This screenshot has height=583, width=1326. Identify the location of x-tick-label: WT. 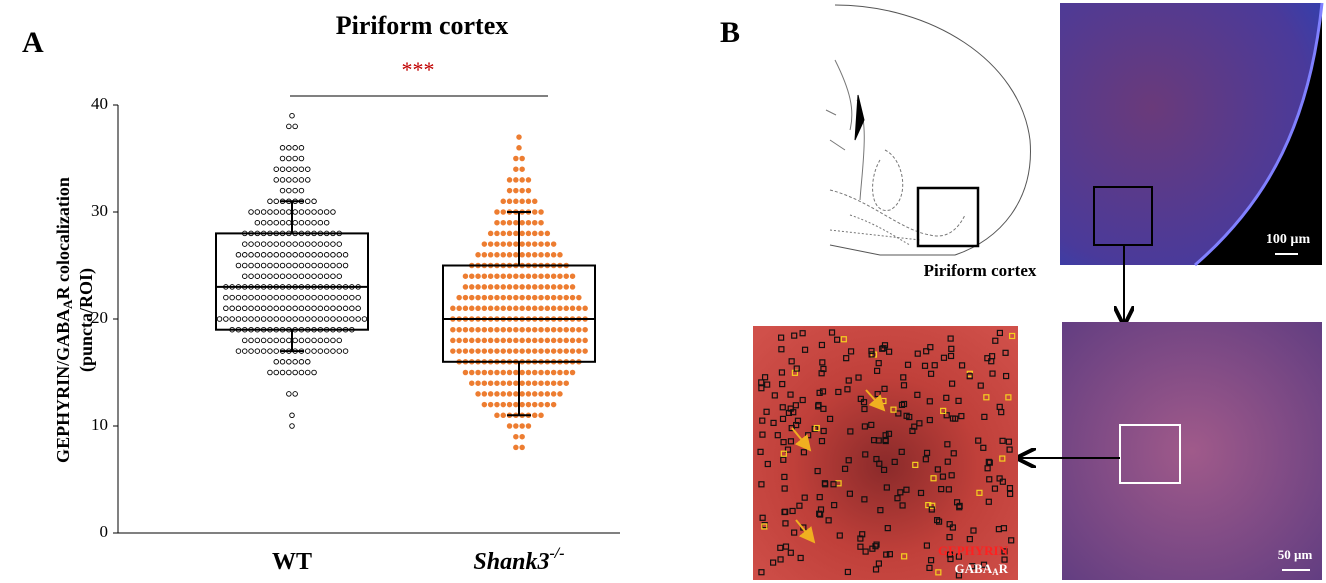
(292, 562).